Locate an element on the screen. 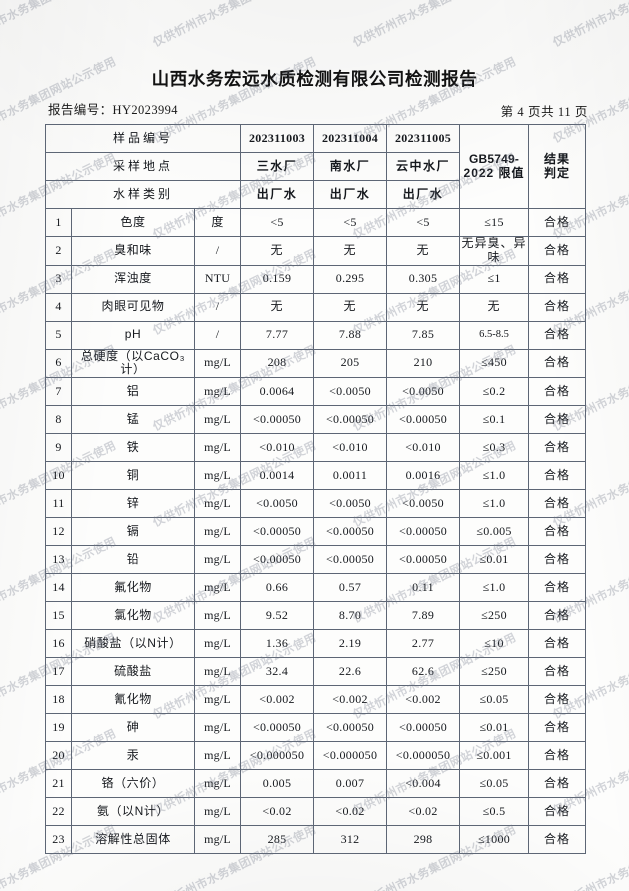 Image resolution: width=629 pixels, height=891 pixels. row-value-sample-1: <5 is located at coordinates (277, 222).